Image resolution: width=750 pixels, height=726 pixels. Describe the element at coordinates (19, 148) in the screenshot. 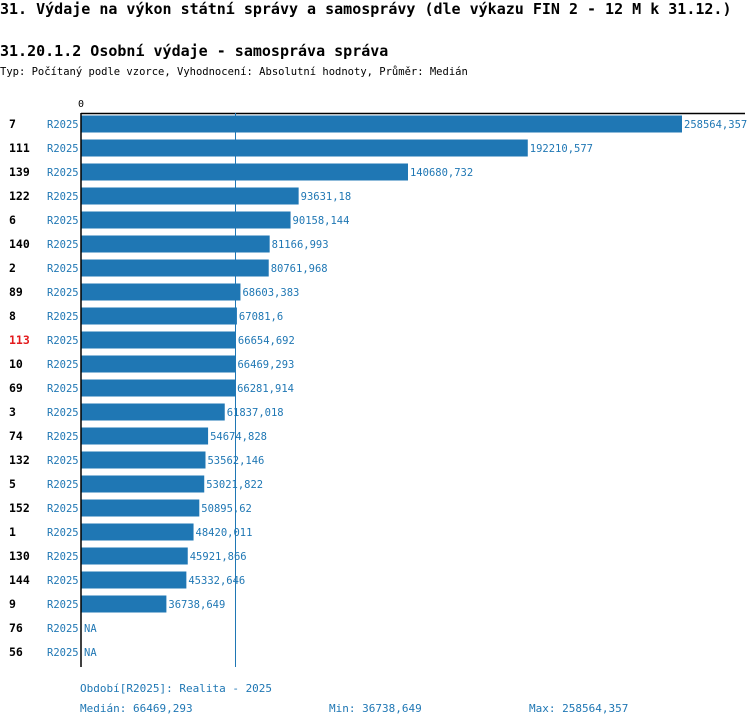

I see `category-label: 111` at that location.